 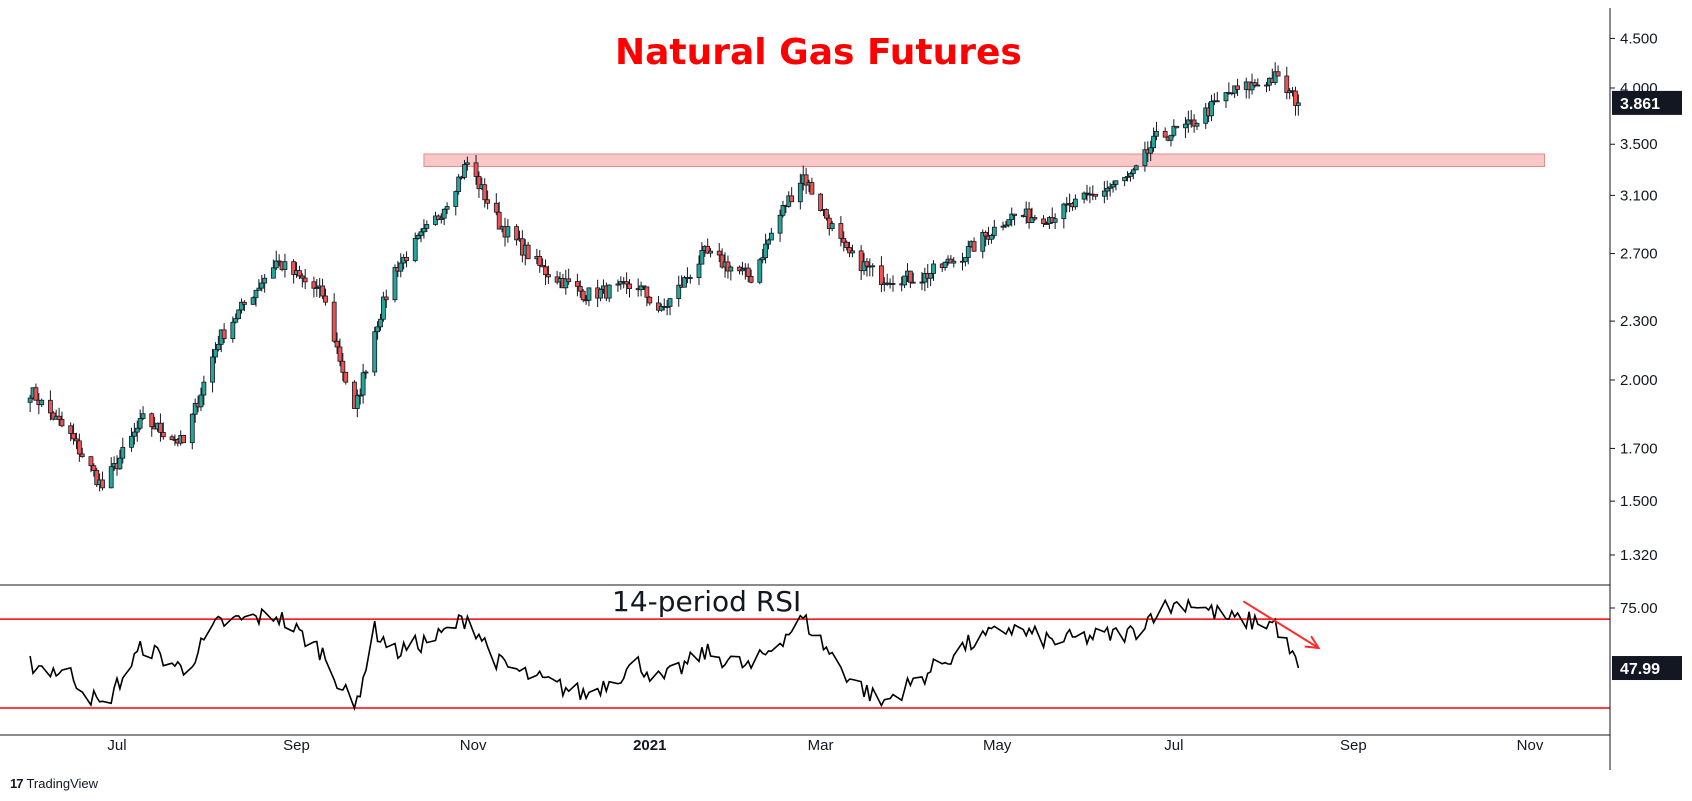 I want to click on price-tick-label: 1.320, so click(x=1639, y=555).